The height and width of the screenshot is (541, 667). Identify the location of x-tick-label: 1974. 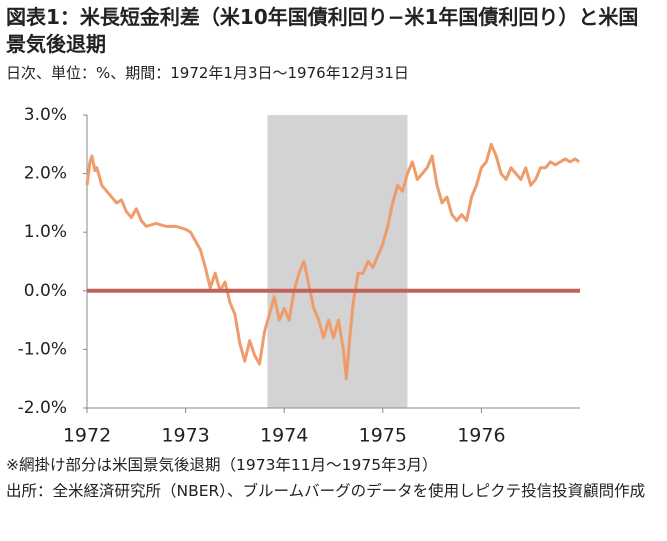
(284, 436).